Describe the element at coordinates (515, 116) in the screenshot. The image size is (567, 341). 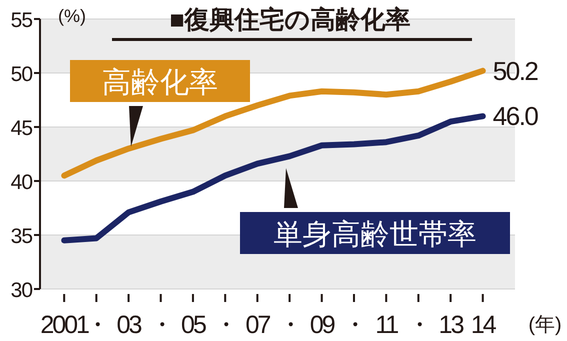
I see `data-label: 46.0` at that location.